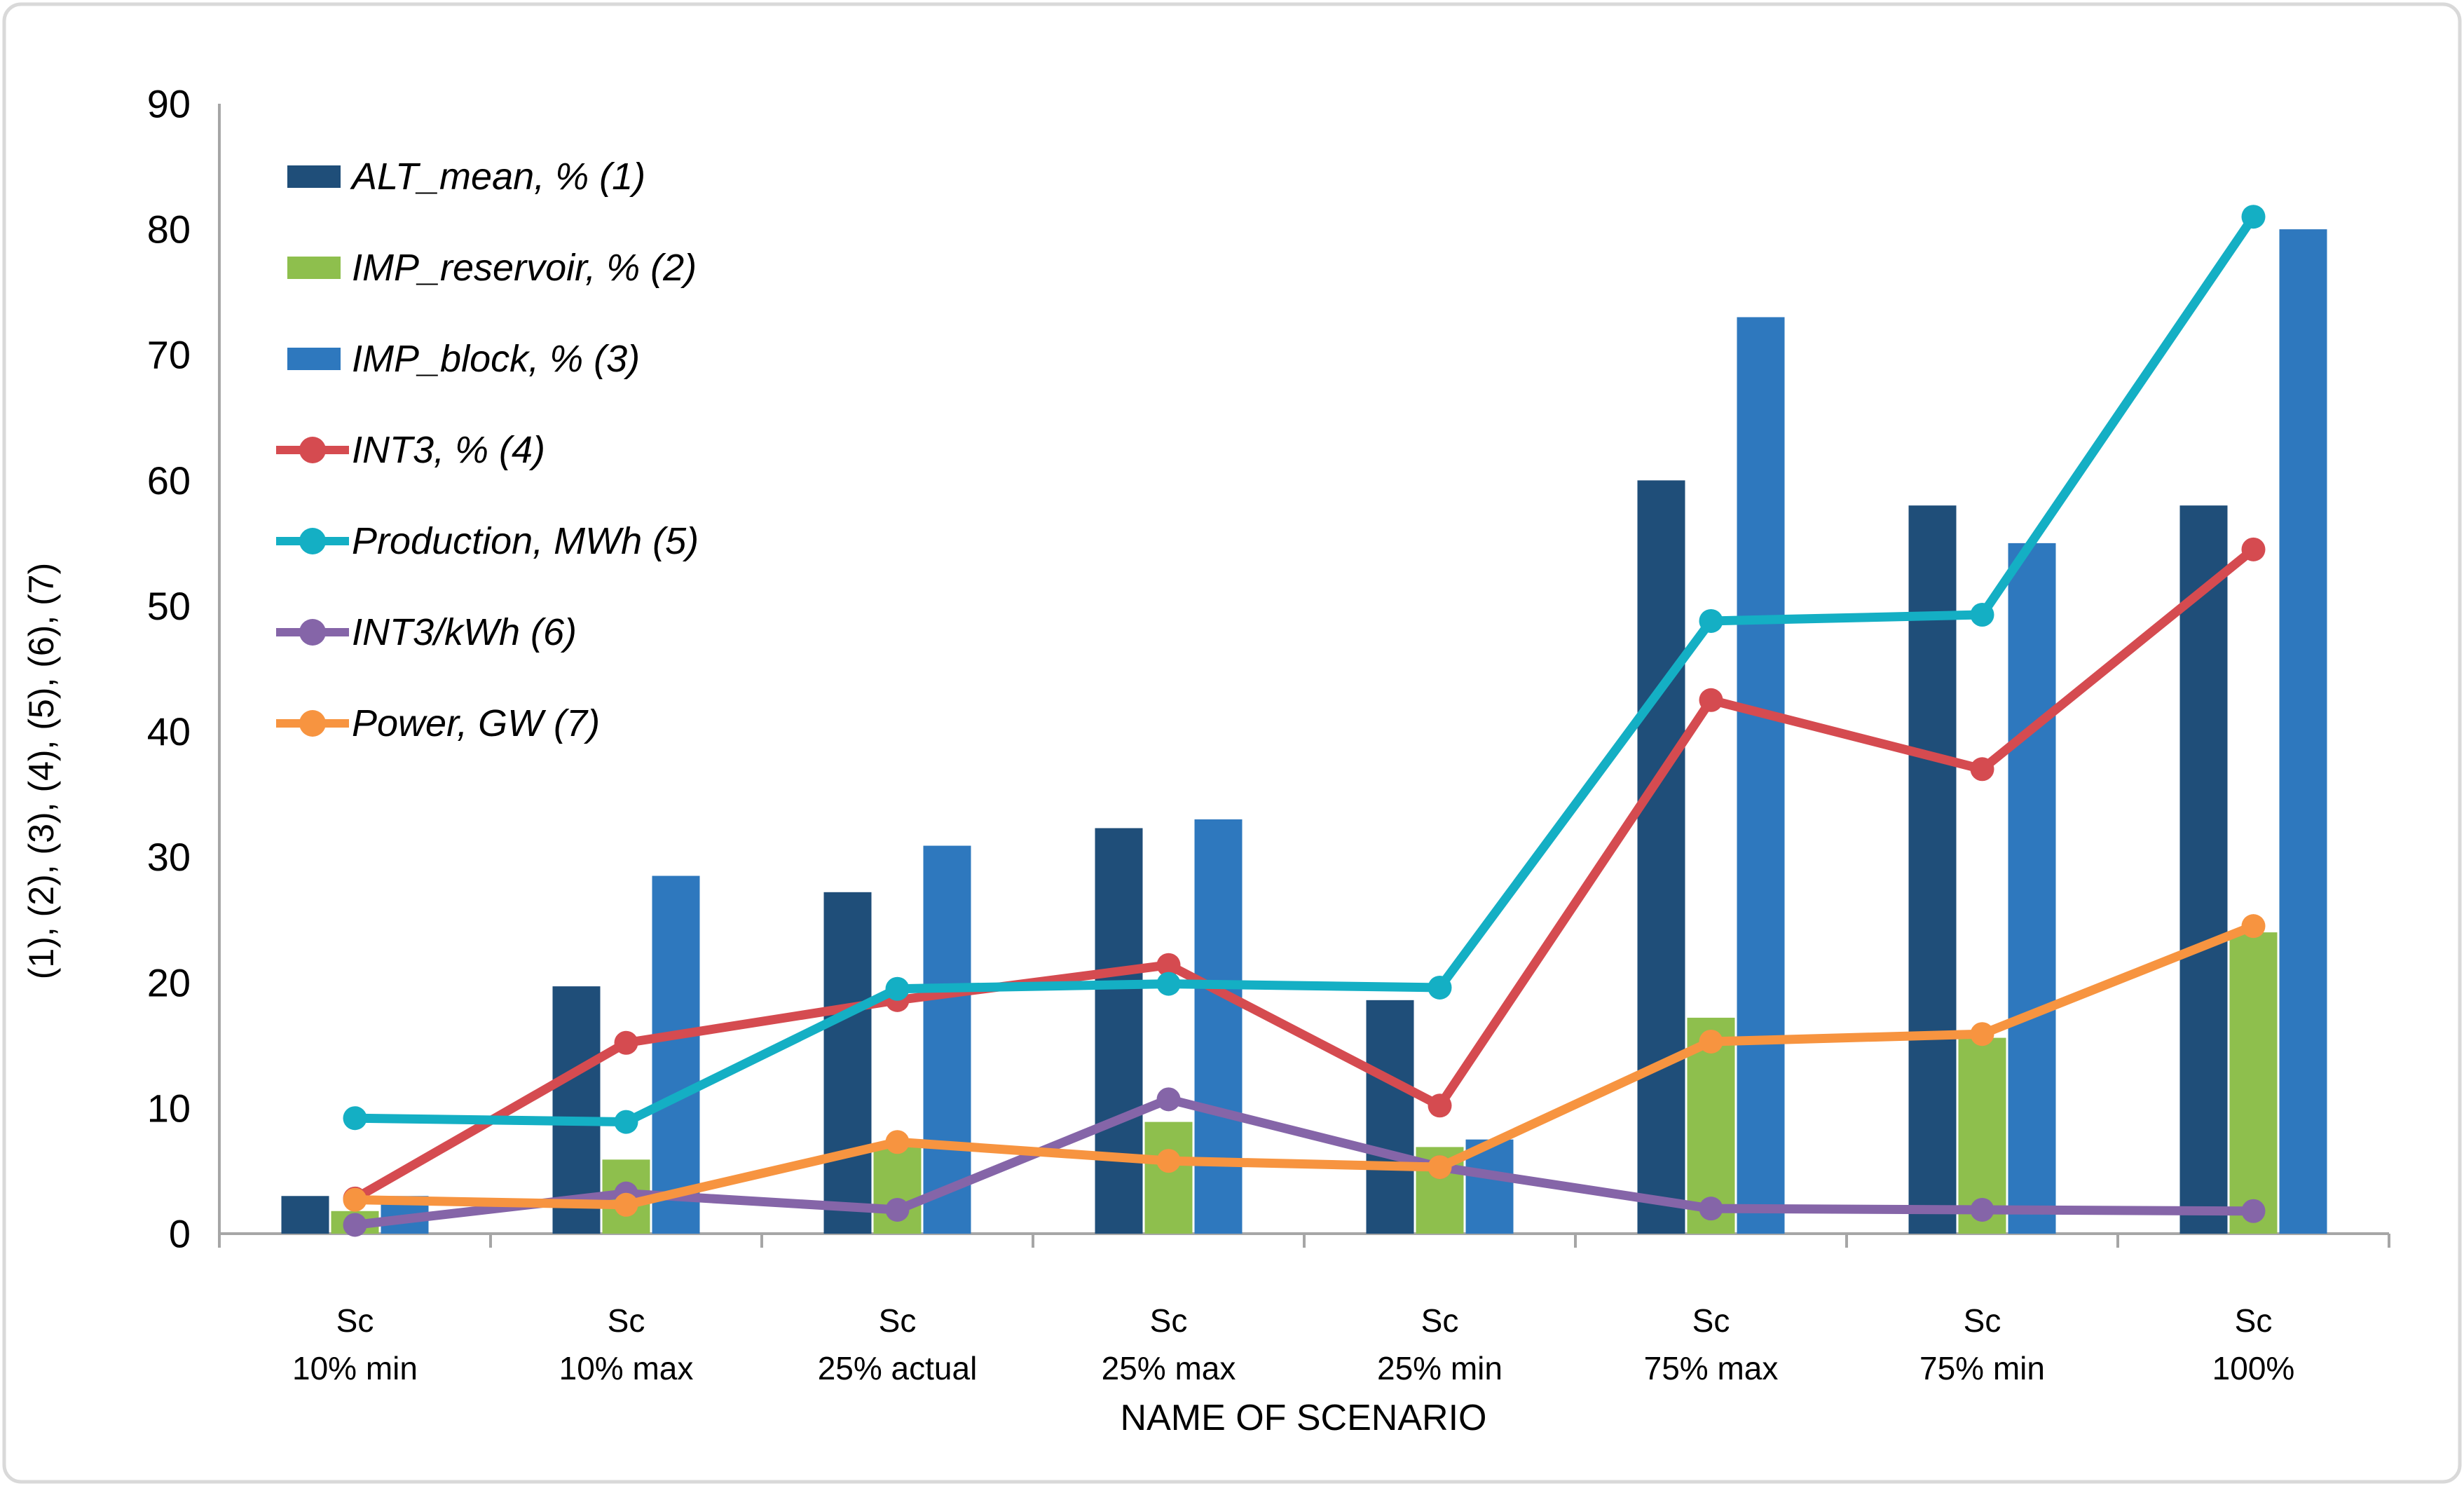 The image size is (2464, 1486). Describe the element at coordinates (525, 541) in the screenshot. I see `legend-label: Production, MWh (5)` at that location.